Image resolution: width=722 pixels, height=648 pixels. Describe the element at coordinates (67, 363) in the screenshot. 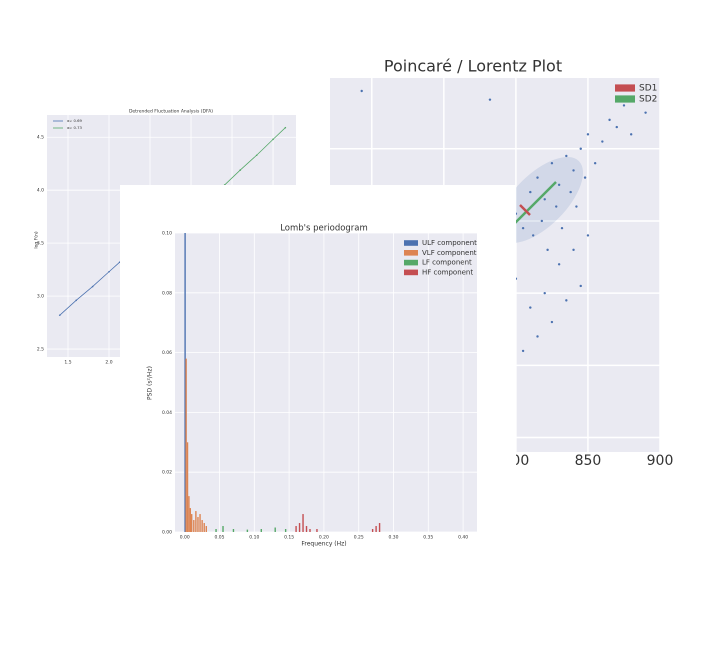

I see `x-tick-label: 1.5` at that location.